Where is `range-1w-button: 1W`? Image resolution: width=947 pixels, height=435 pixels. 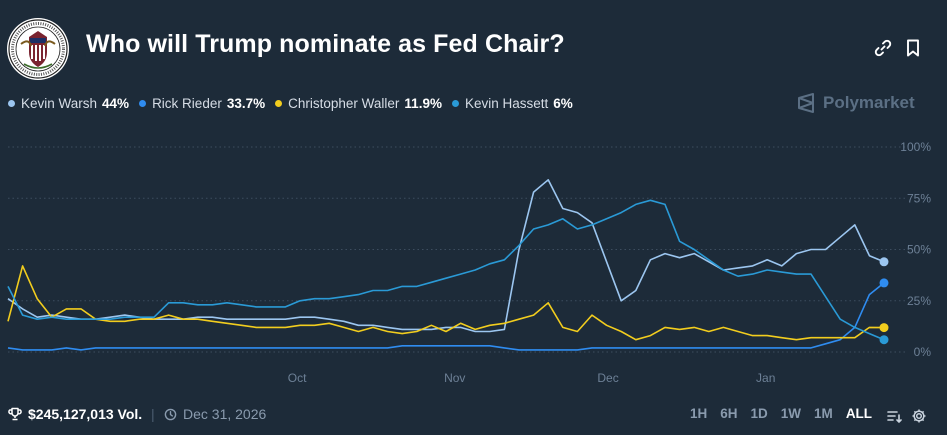 range-1w-button: 1W is located at coordinates (791, 413).